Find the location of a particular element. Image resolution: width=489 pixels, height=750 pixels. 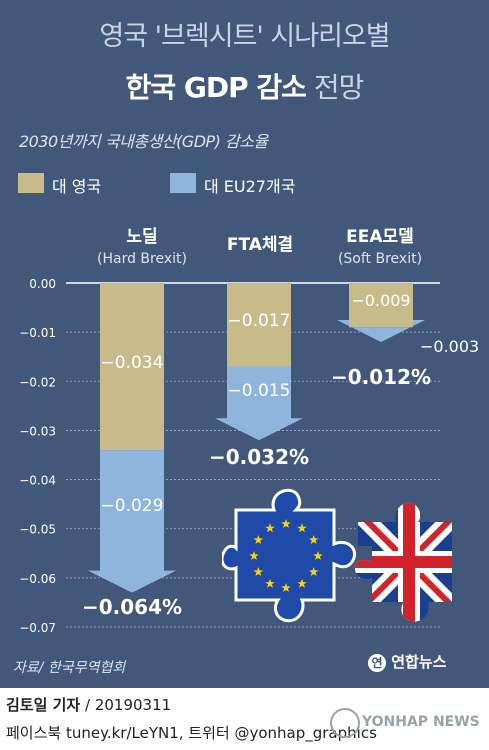

total-label: −0.064% is located at coordinates (132, 607).